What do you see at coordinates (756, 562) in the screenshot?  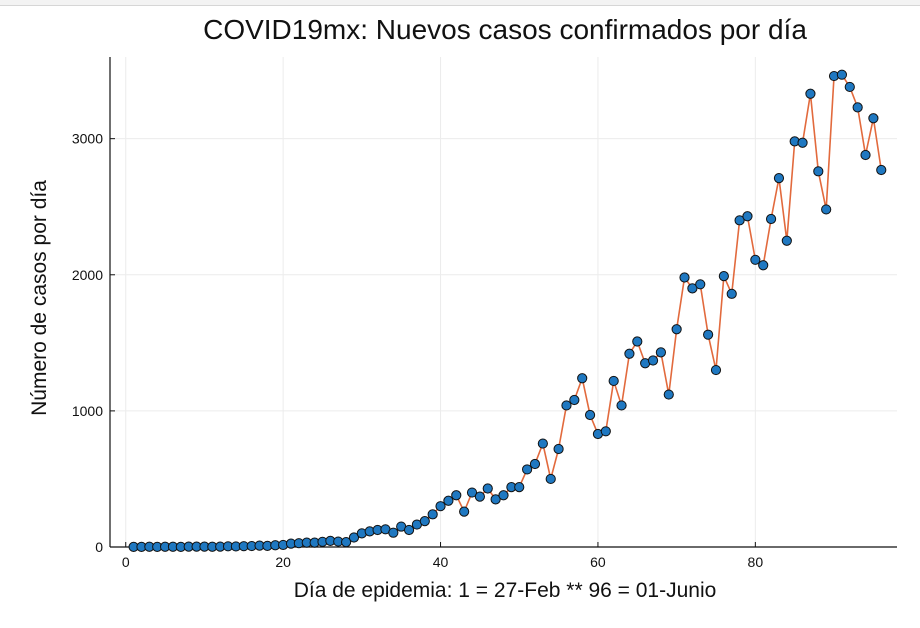 I see `x-tick-label: 80` at bounding box center [756, 562].